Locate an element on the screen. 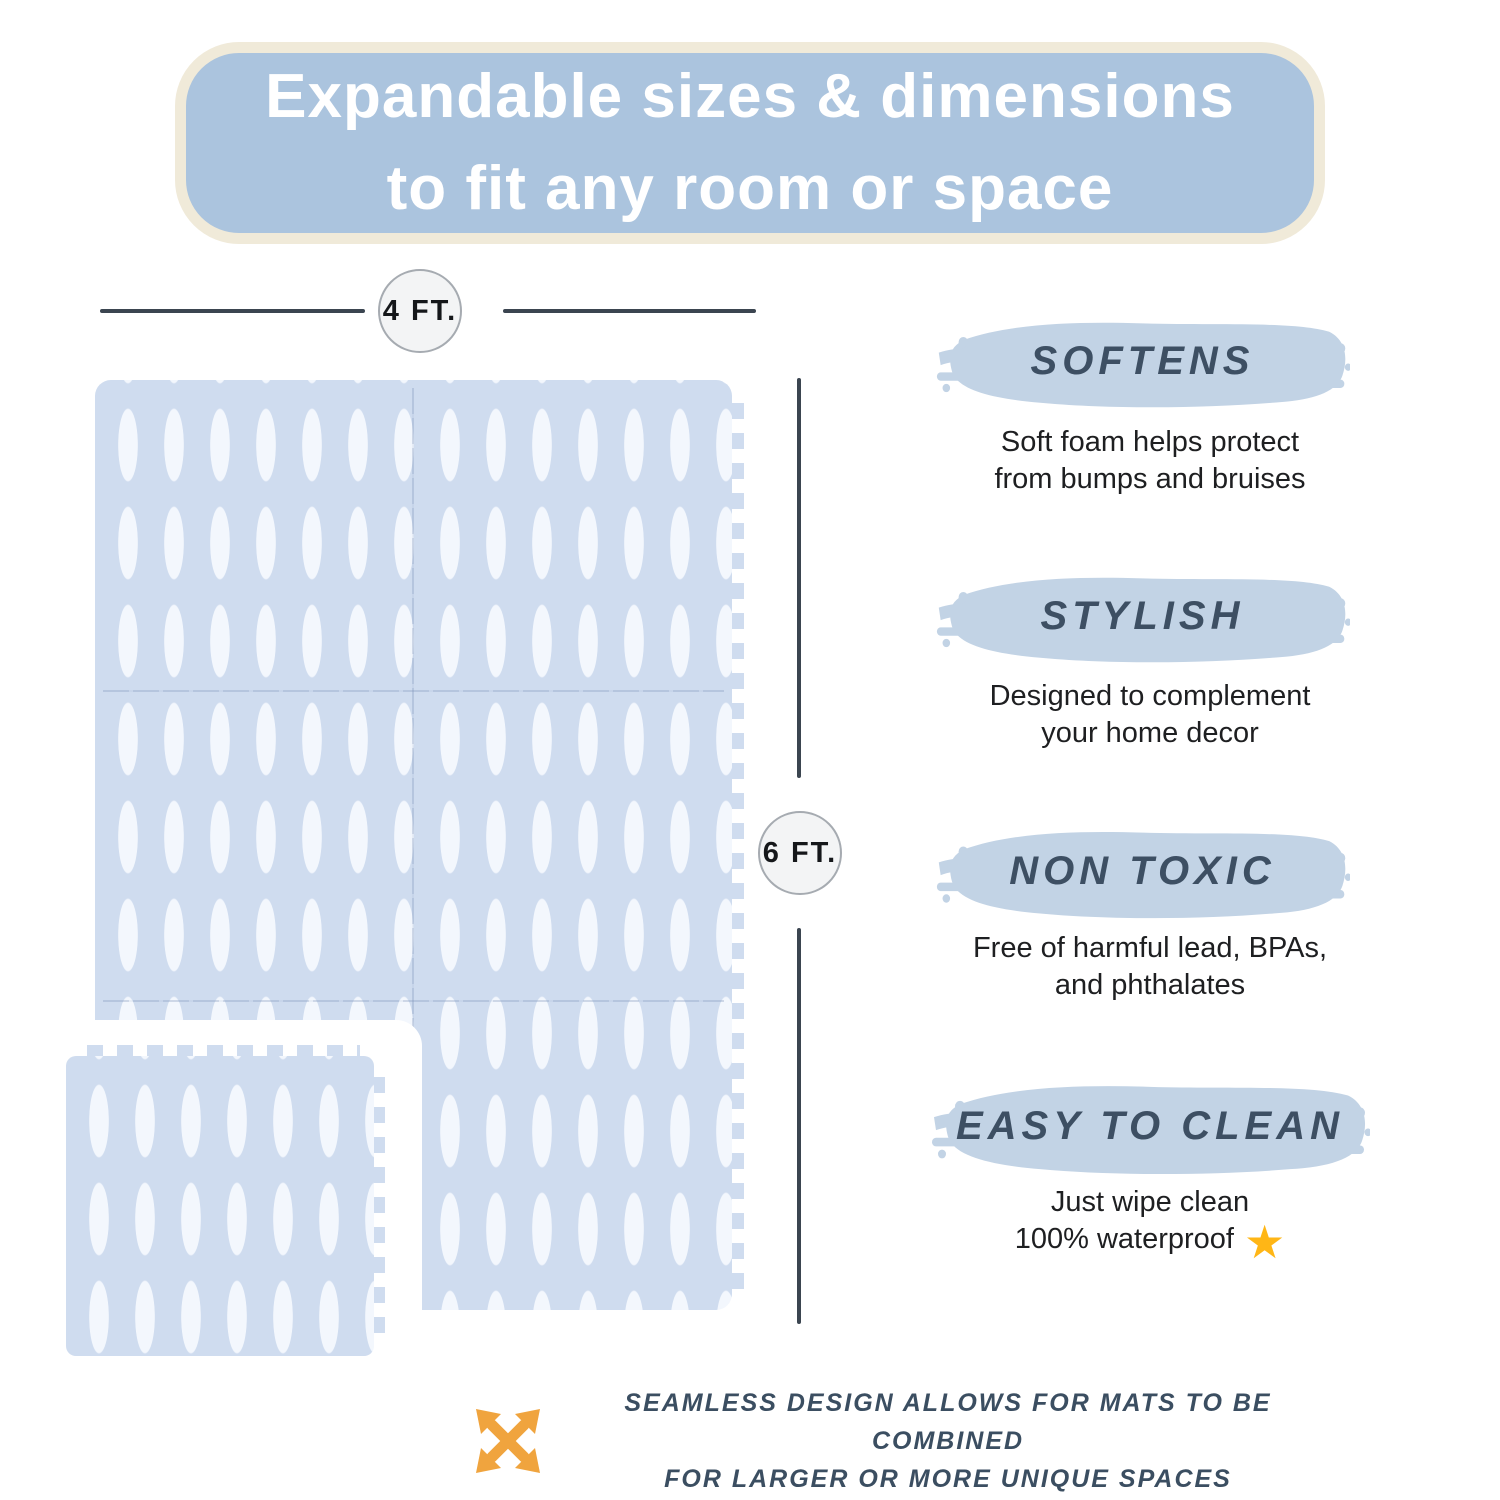  feature-body-line: 100% waterproof ★ is located at coordinates (1150, 1242).